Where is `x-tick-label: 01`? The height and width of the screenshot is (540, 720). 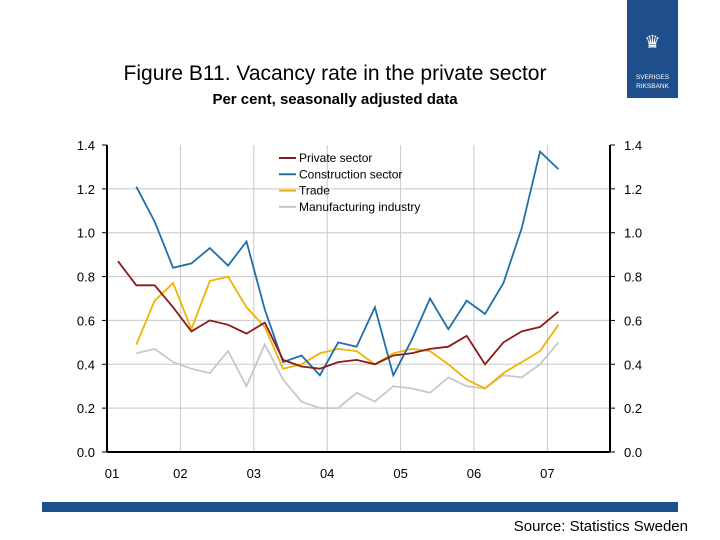
x-tick-label: 01 is located at coordinates (112, 473).